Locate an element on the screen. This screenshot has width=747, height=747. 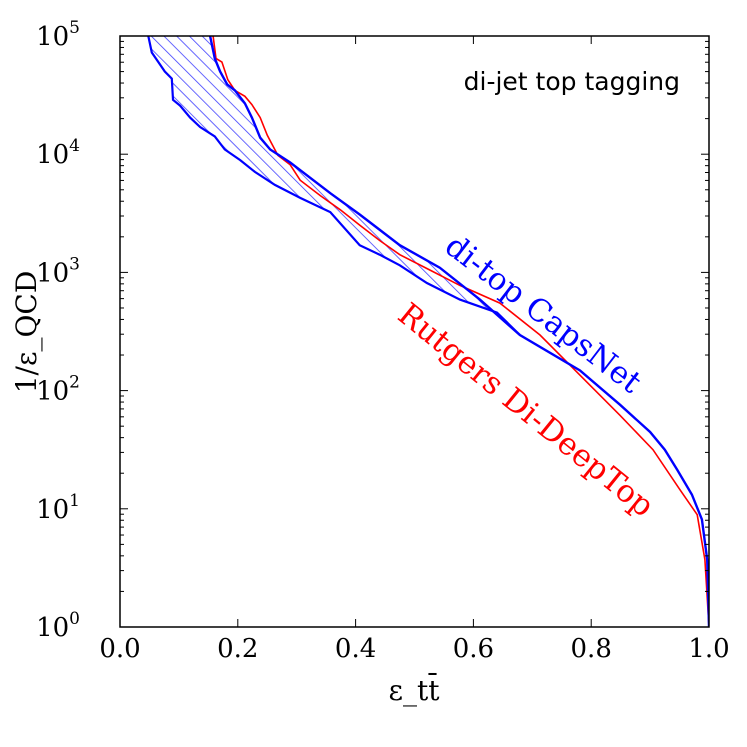
y-axis-label: 1/ε_QCD is located at coordinates (26, 332).